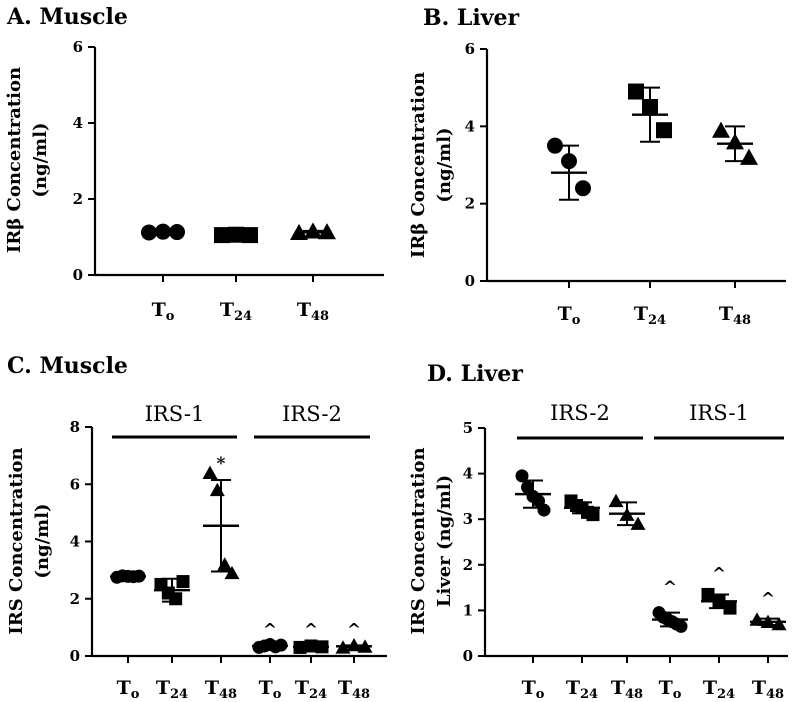 The height and width of the screenshot is (702, 796). I want to click on significance-mark: *, so click(221, 464).